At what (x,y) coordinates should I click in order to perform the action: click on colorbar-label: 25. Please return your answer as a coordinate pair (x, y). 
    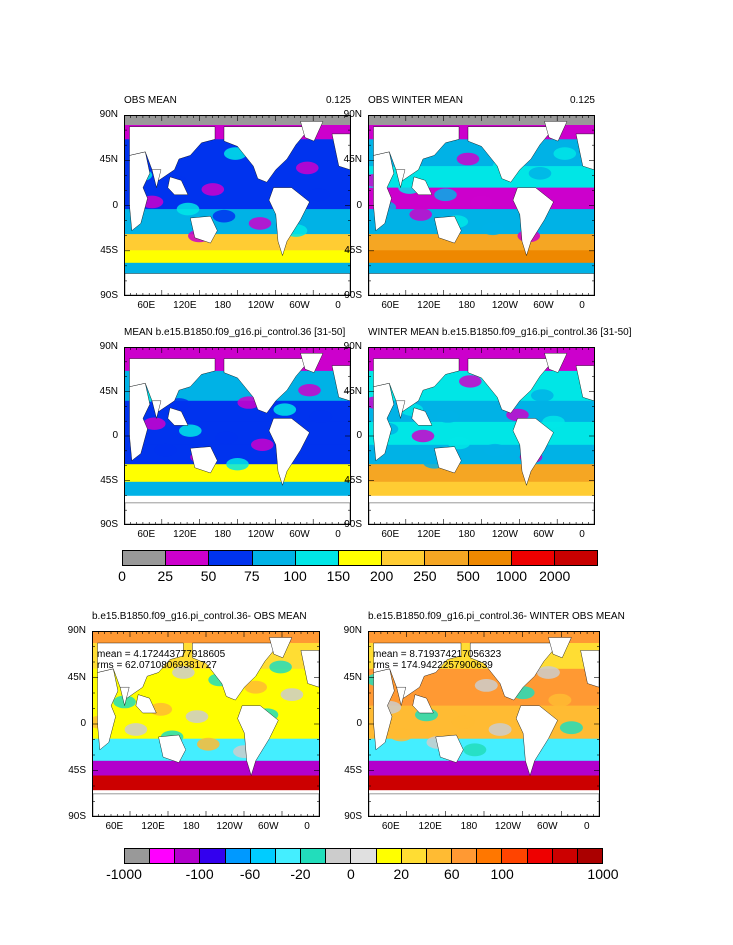
    Looking at the image, I should click on (165, 576).